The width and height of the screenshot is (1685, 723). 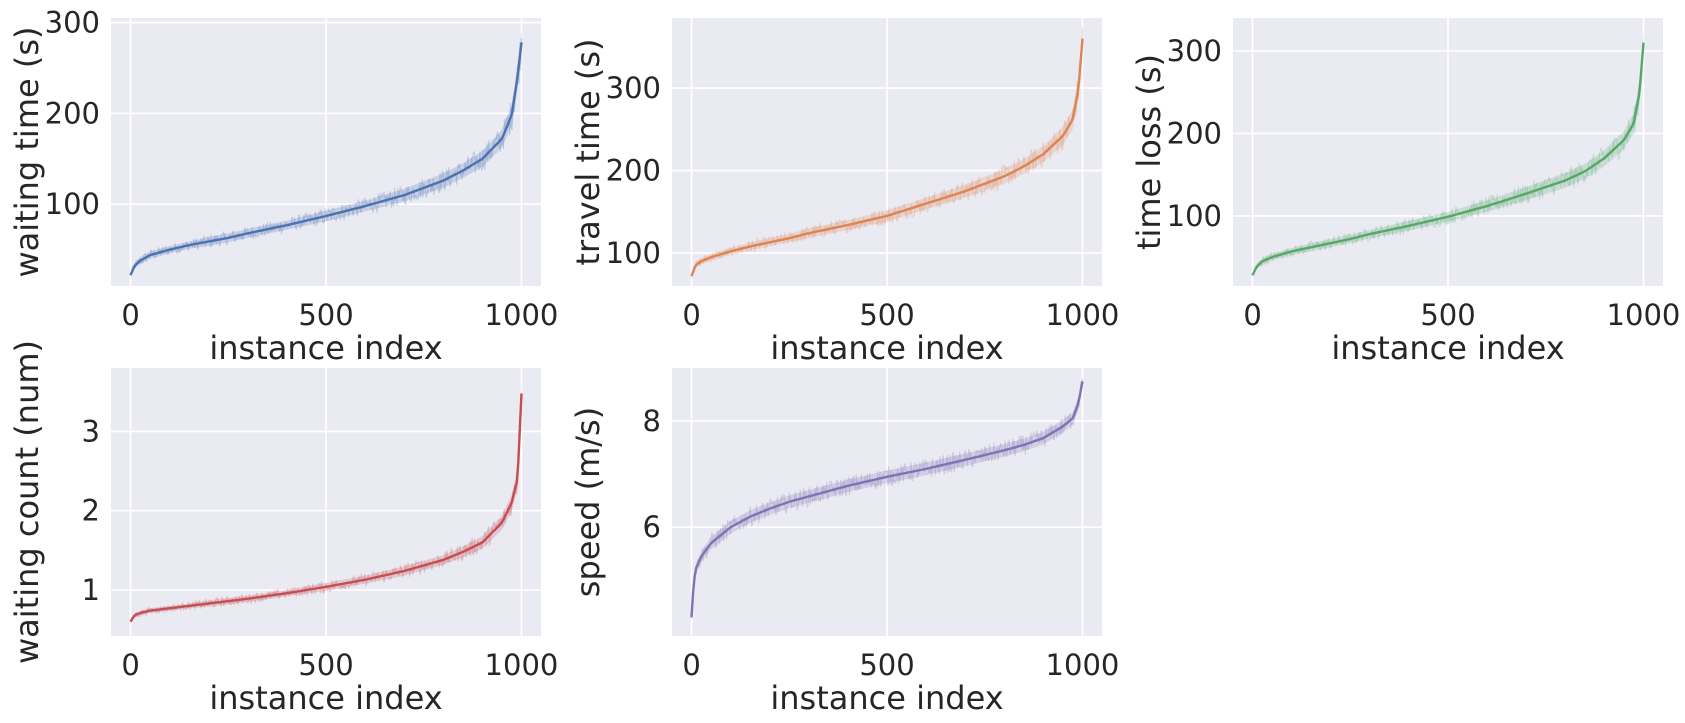 What do you see at coordinates (91, 511) in the screenshot?
I see `y-tick-label: 2` at bounding box center [91, 511].